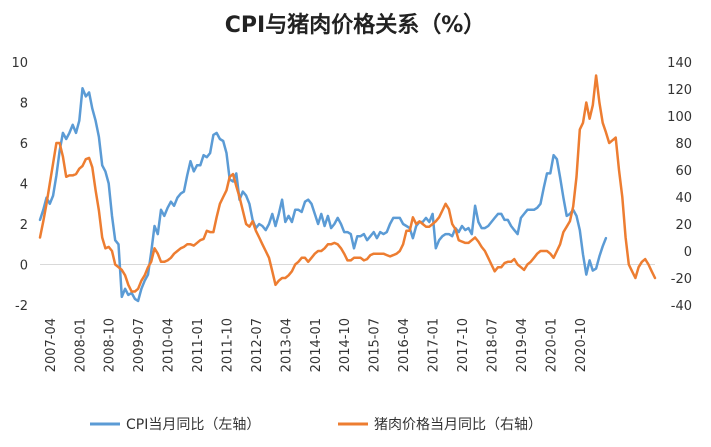 This screenshot has height=447, width=711. Describe the element at coordinates (355, 25) in the screenshot. I see `chart-title: CPI与猪肉价格关系（%）` at that location.